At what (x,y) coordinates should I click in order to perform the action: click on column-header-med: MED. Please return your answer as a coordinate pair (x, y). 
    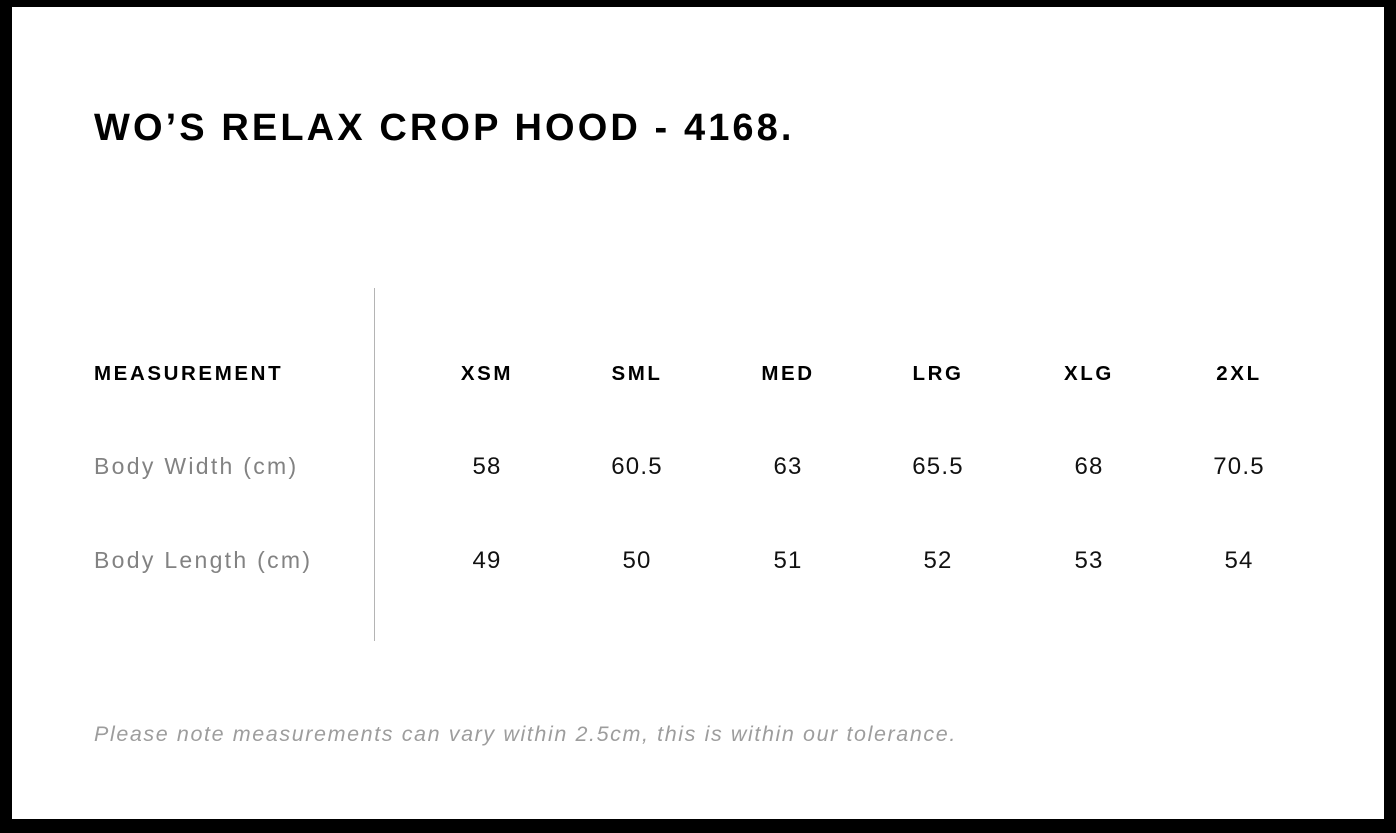
    Looking at the image, I should click on (788, 373).